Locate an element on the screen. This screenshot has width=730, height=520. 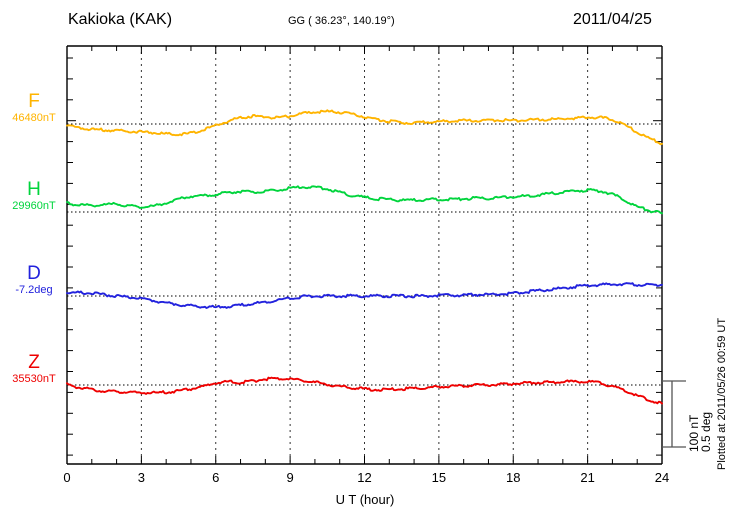
component-letter-h: H is located at coordinates (34, 189).